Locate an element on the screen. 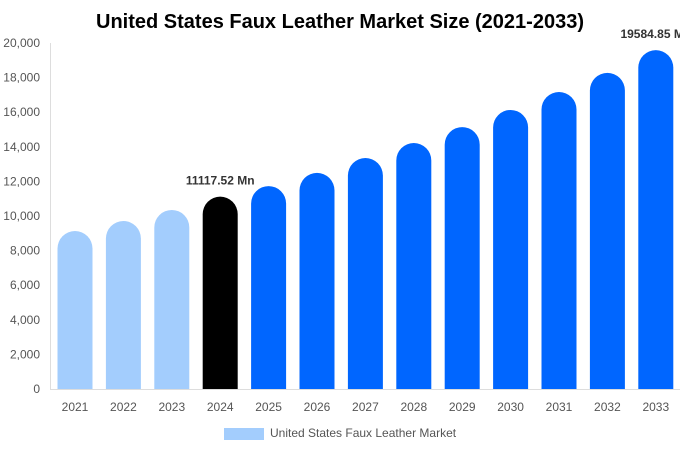 The image size is (680, 450). bar-2031 is located at coordinates (559, 240).